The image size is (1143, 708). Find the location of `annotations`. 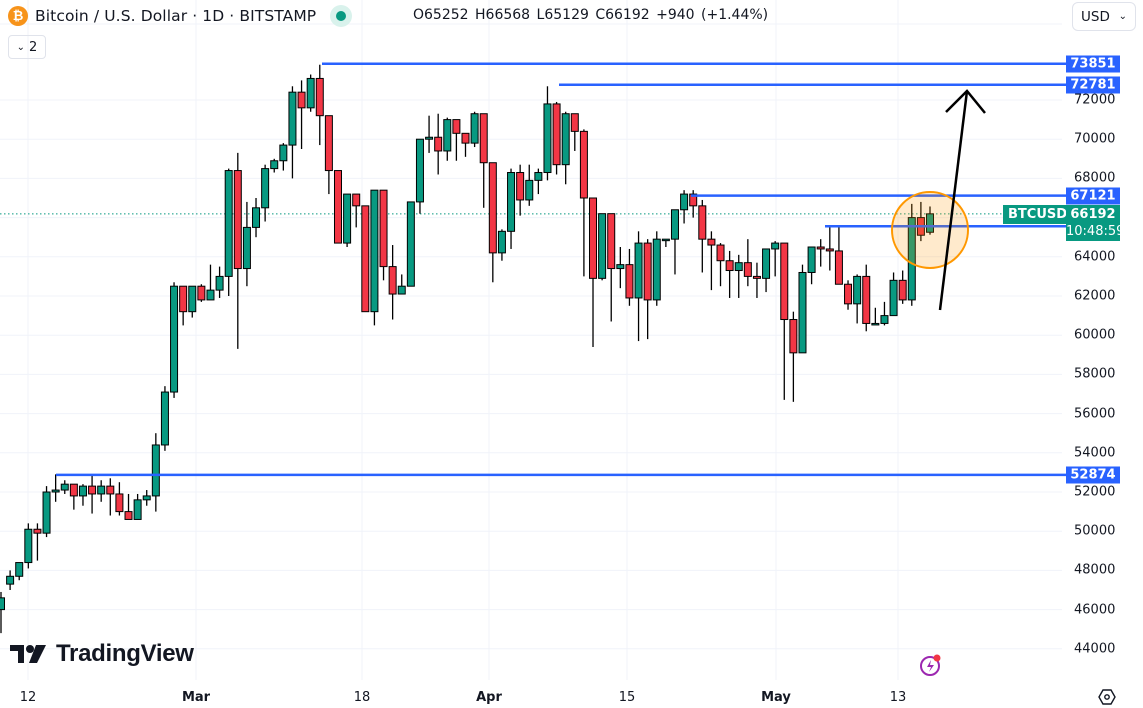

annotations is located at coordinates (938, 200).